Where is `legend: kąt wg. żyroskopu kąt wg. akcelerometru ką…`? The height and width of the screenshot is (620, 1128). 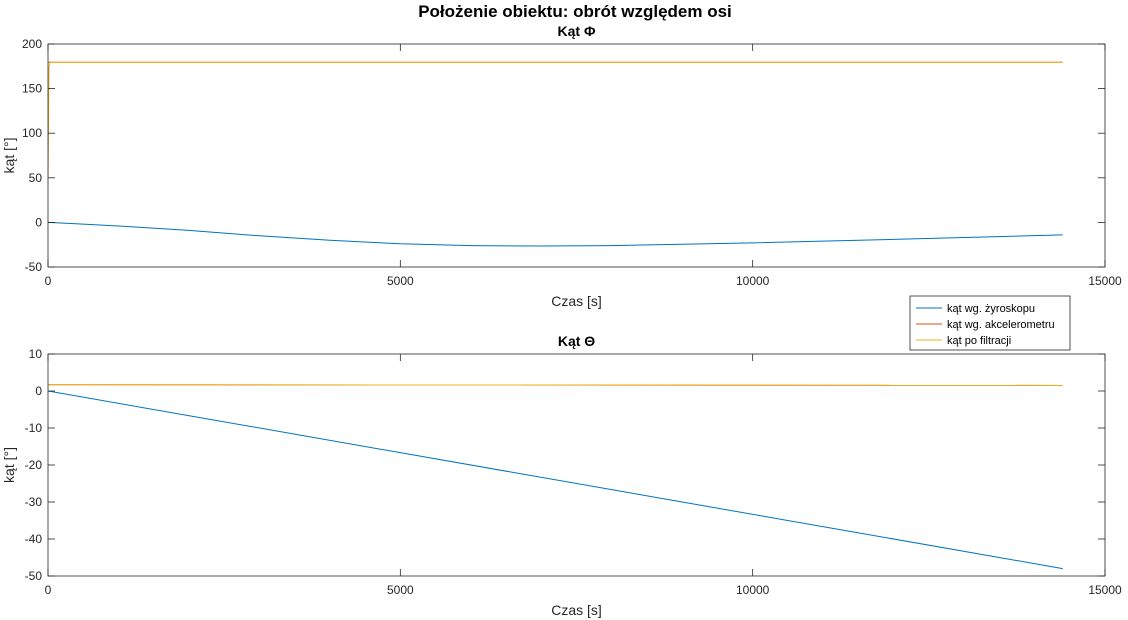
legend: kąt wg. żyroskopu kąt wg. akcelerometru ką… is located at coordinates (990, 323).